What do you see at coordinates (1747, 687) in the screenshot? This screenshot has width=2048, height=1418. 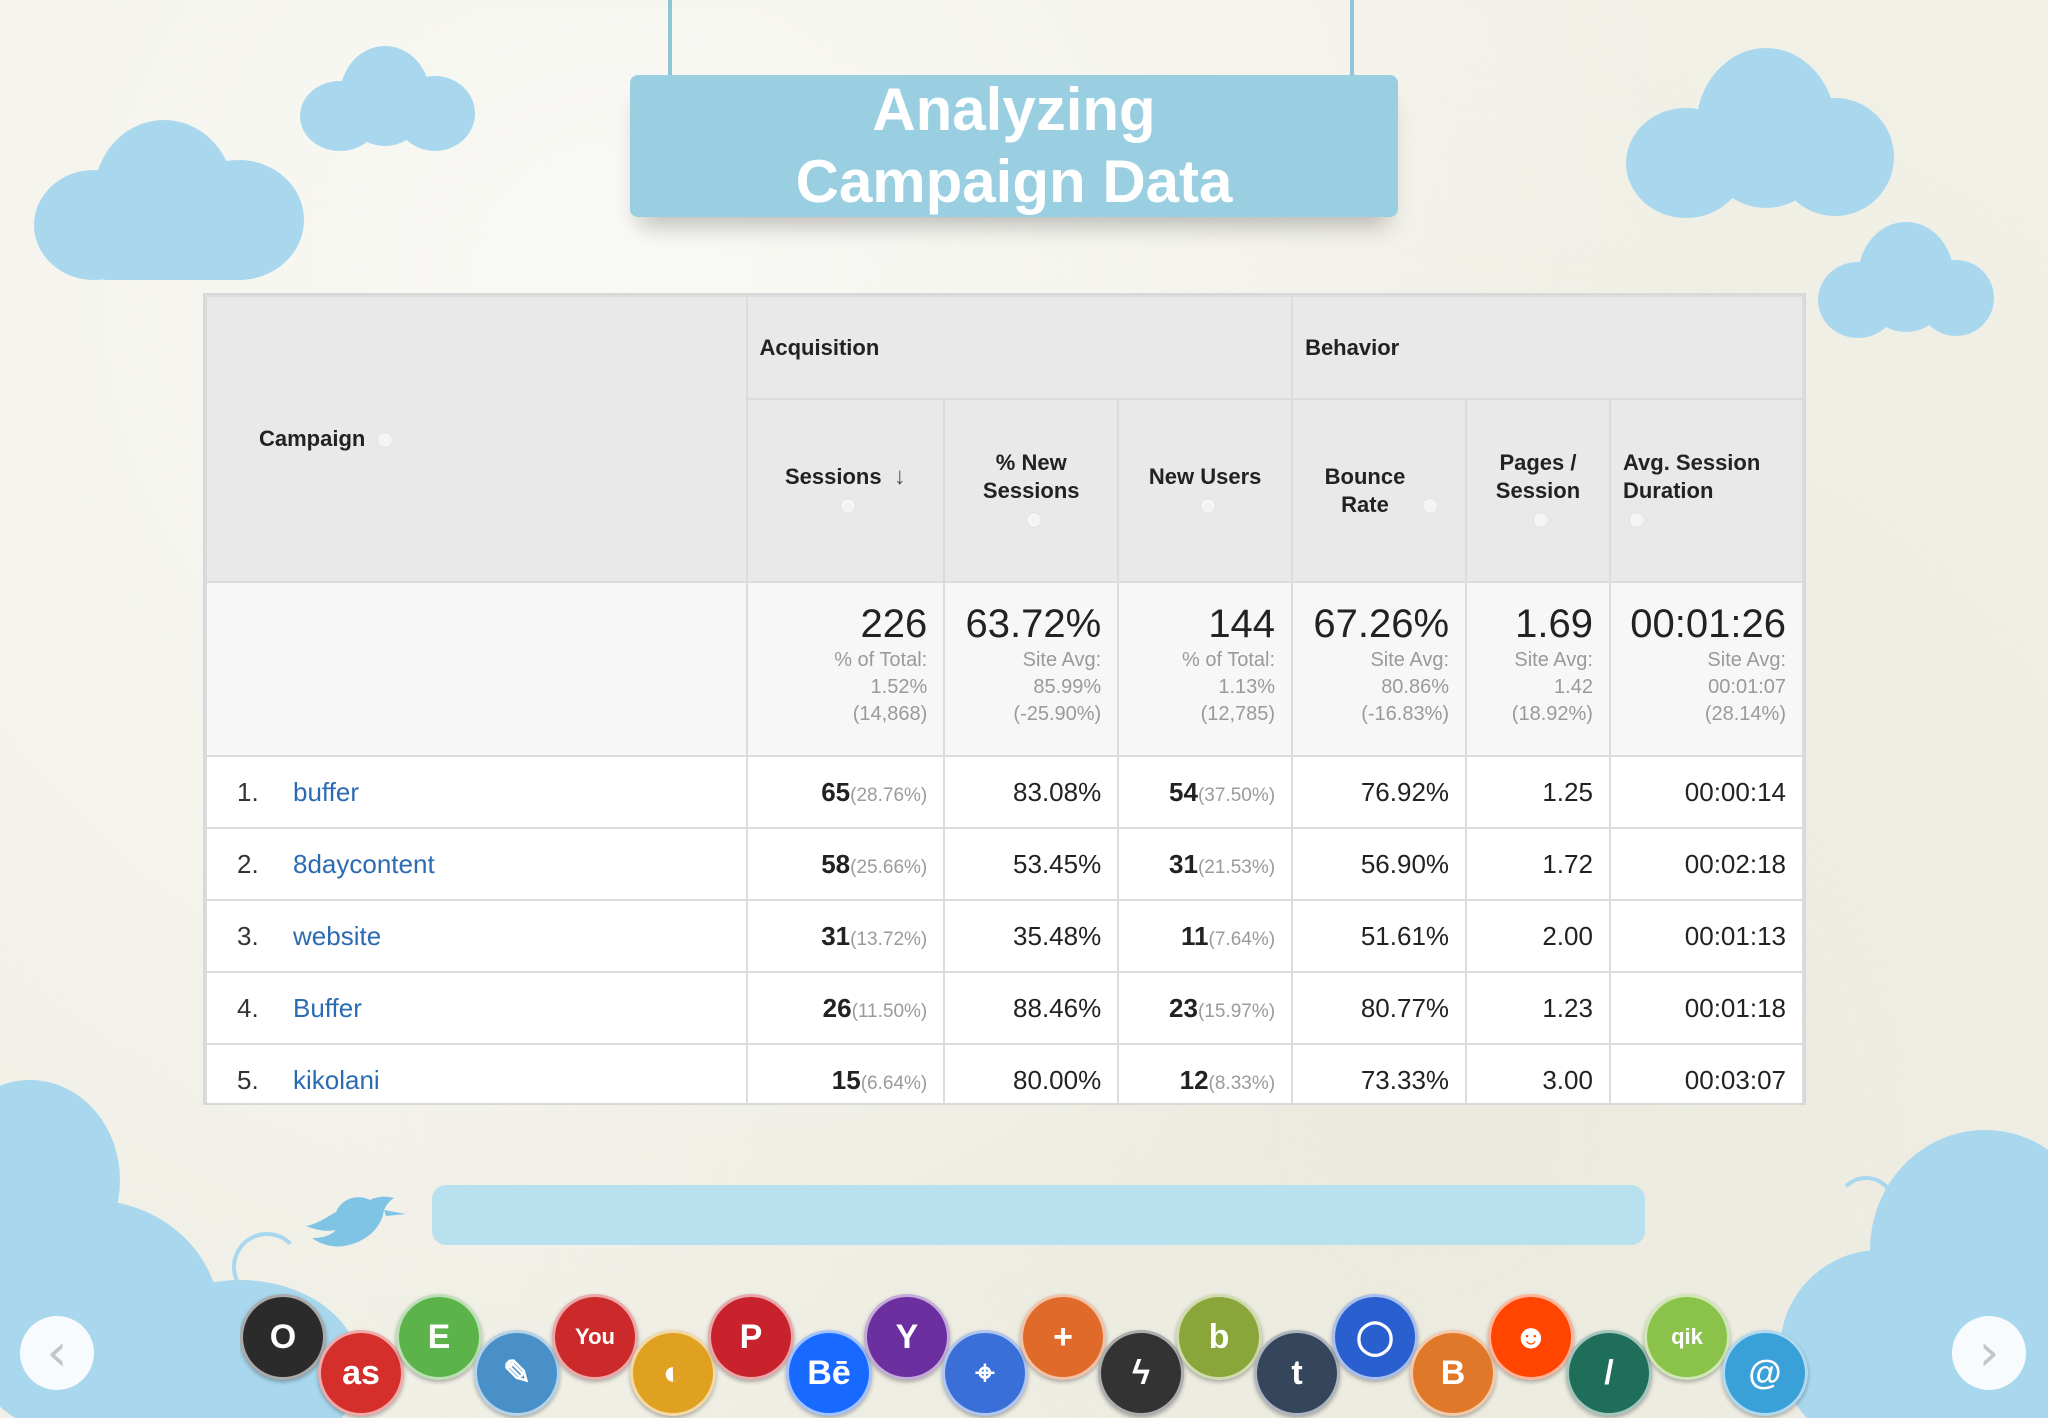 I see `total-sub-value: 00:01:07` at bounding box center [1747, 687].